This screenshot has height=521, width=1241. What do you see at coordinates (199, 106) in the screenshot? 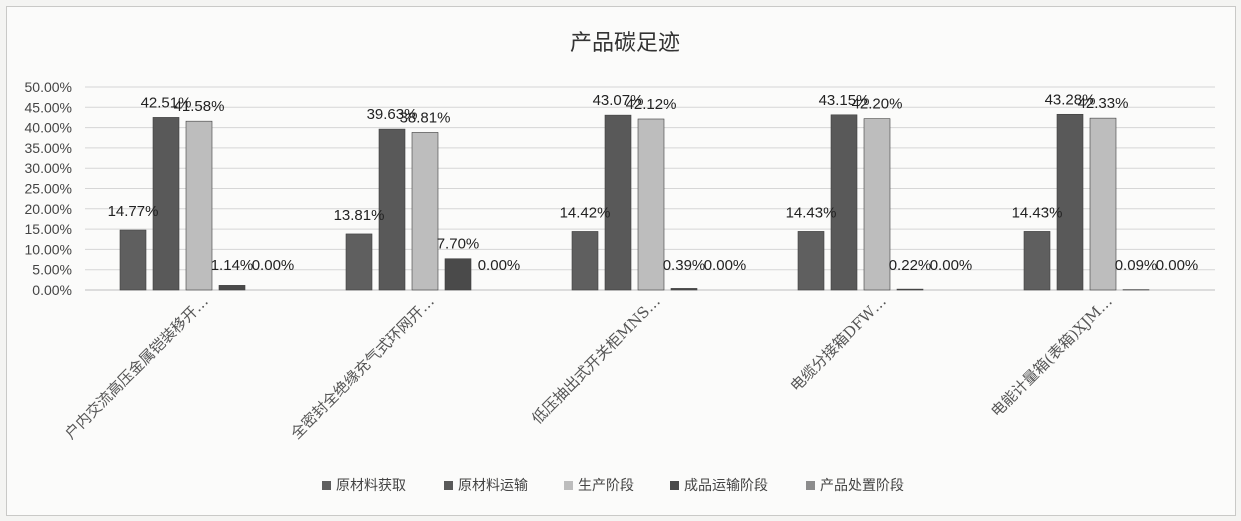
I see `data-label: 41.58%` at bounding box center [199, 106].